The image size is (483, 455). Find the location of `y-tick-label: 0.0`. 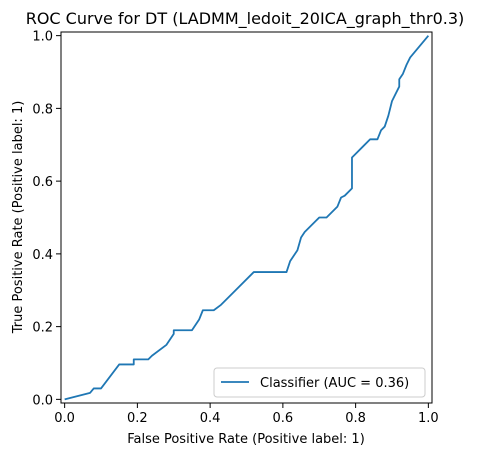

y-tick-label: 0.0 is located at coordinates (42, 400).